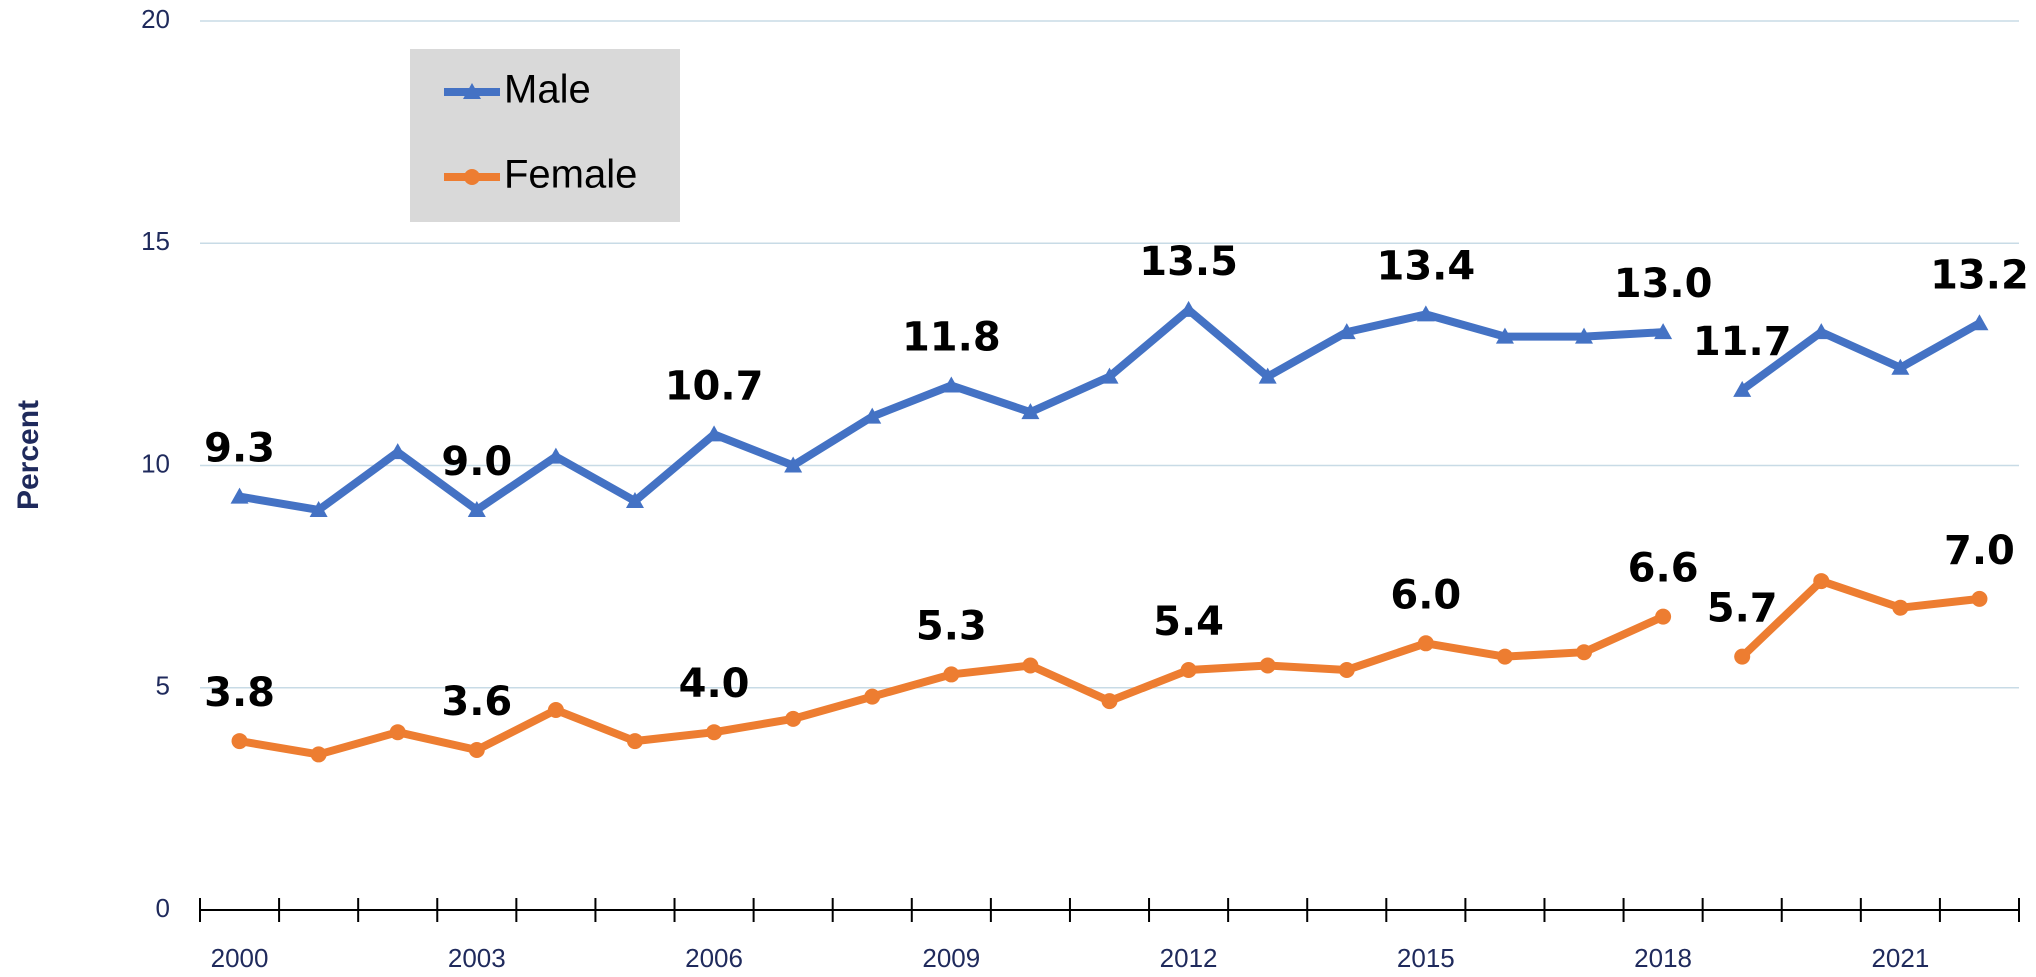 Image resolution: width=2036 pixels, height=977 pixels. What do you see at coordinates (1979, 275) in the screenshot?
I see `data-label: 13.2` at bounding box center [1979, 275].